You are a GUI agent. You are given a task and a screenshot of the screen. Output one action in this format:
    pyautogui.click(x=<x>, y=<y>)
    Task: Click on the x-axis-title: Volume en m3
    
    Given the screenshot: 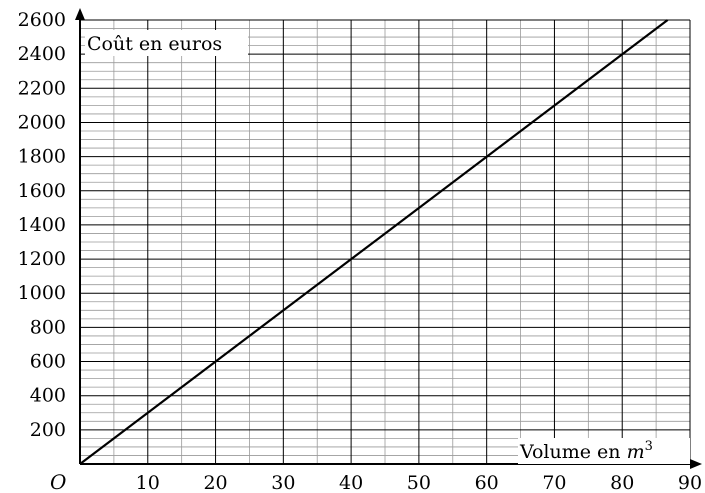 What is the action you would take?
    pyautogui.click(x=586, y=451)
    